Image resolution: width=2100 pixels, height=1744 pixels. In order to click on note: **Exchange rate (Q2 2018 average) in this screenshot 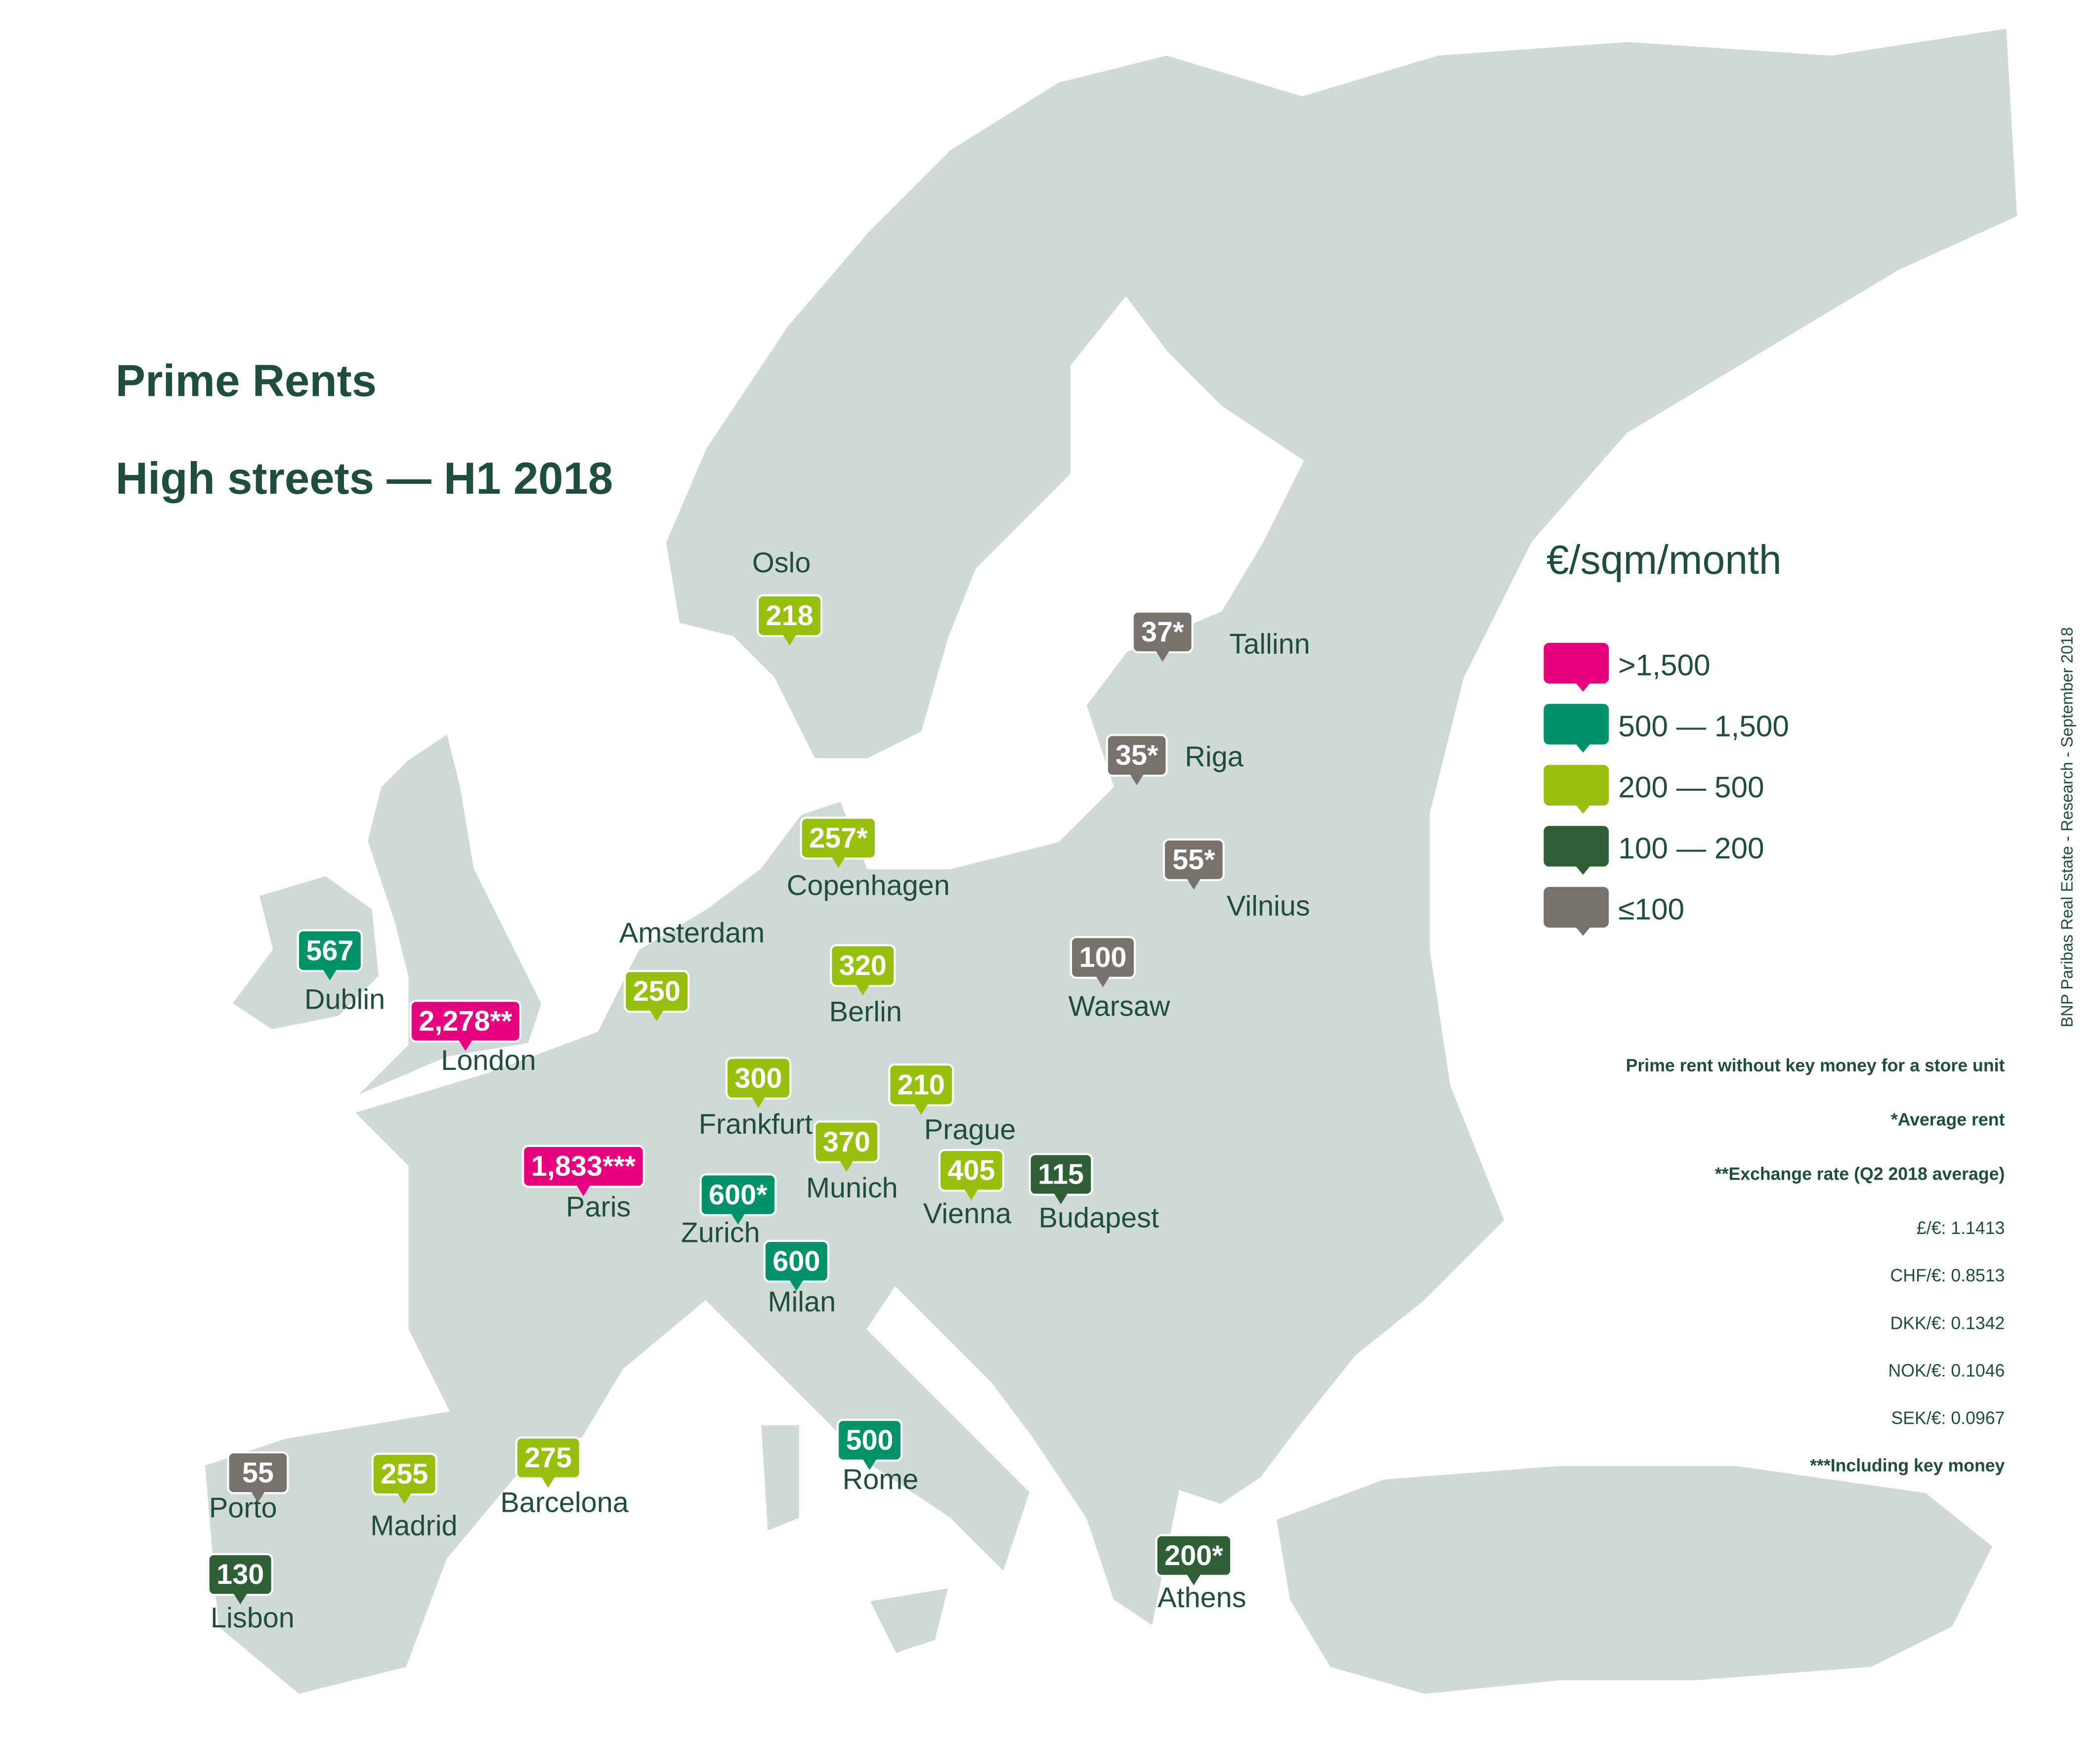, I will do `click(1860, 1174)`.